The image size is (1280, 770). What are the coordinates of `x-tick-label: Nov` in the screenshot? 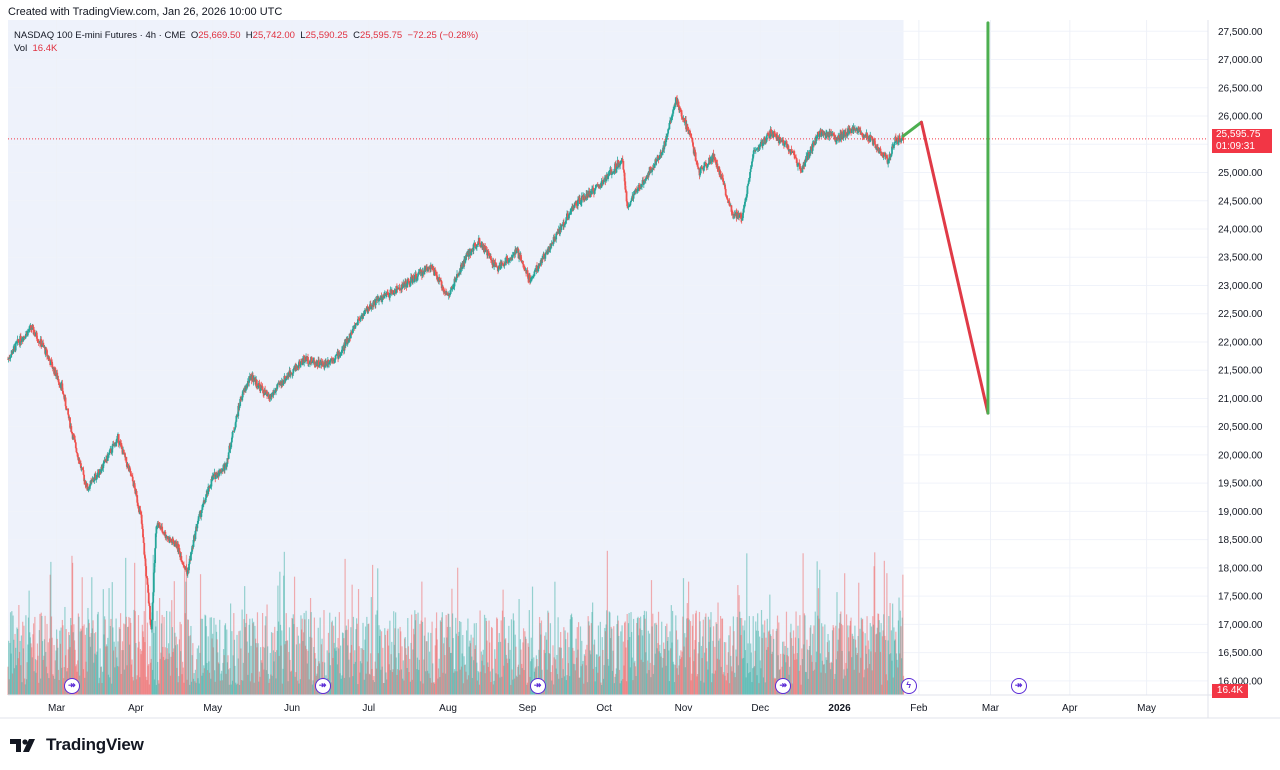 It's located at (684, 708).